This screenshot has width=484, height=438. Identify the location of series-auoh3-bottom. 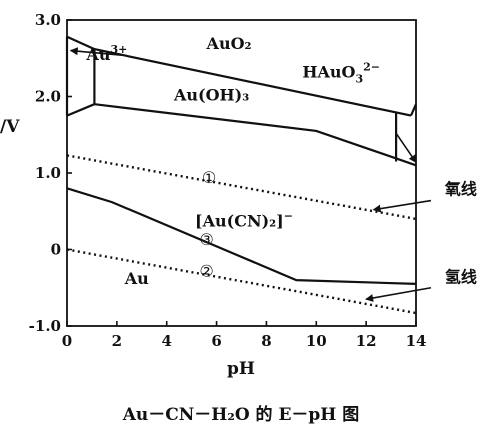
(255, 135).